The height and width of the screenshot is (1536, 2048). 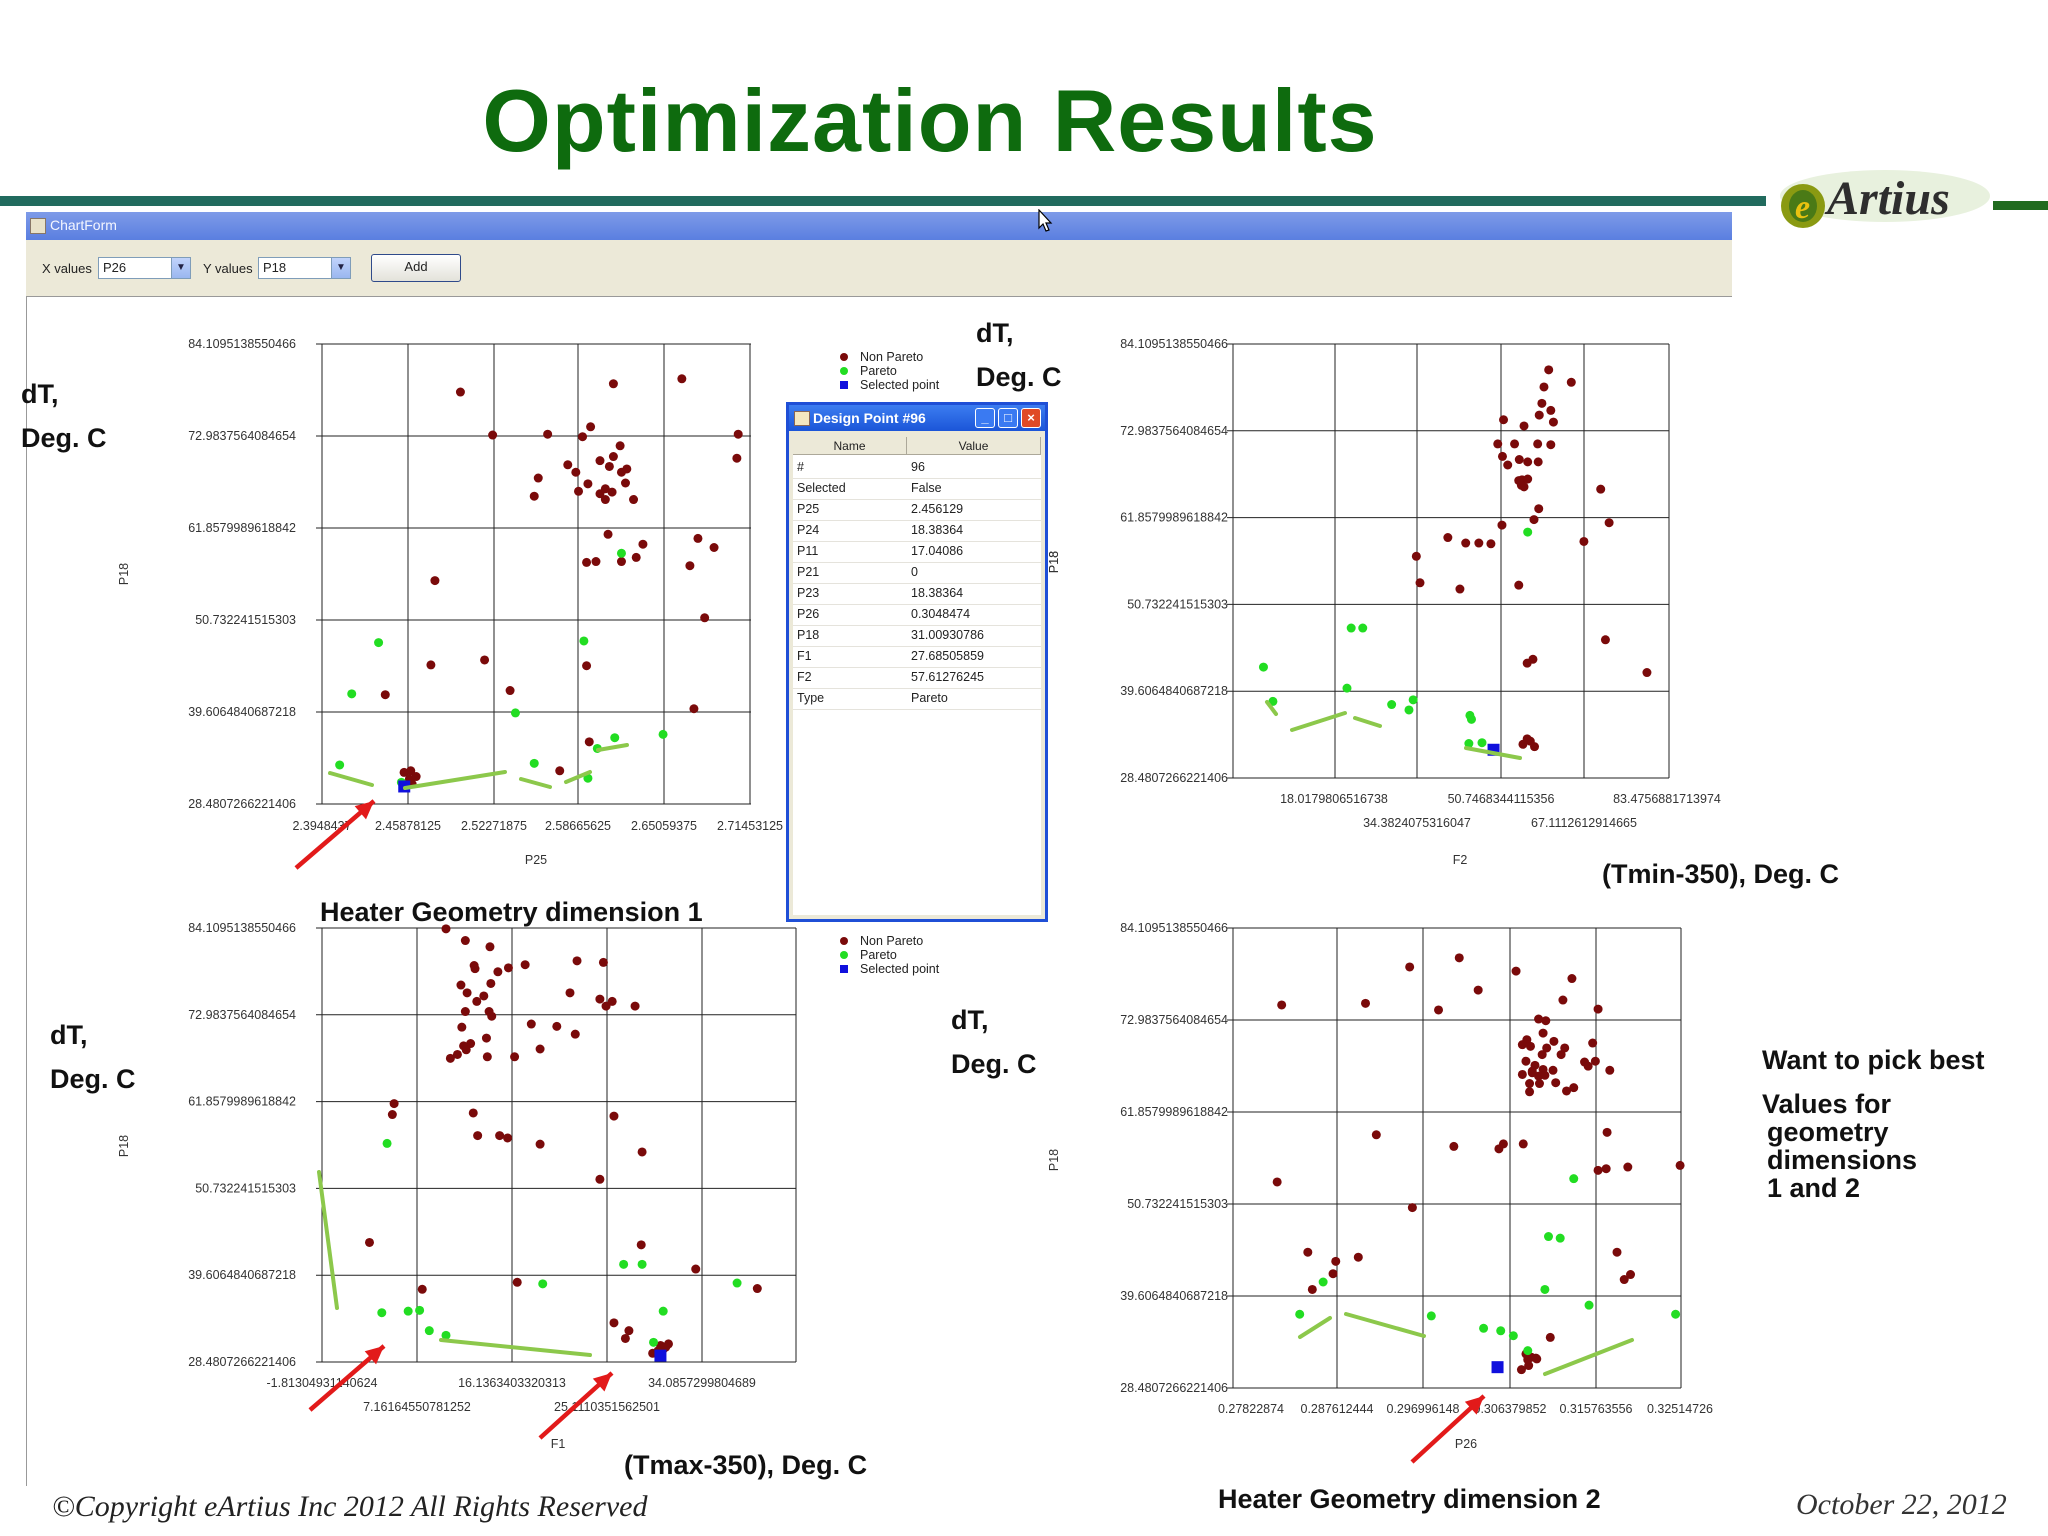 I want to click on design-point-row: F2 57.61276245, so click(x=917, y=678).